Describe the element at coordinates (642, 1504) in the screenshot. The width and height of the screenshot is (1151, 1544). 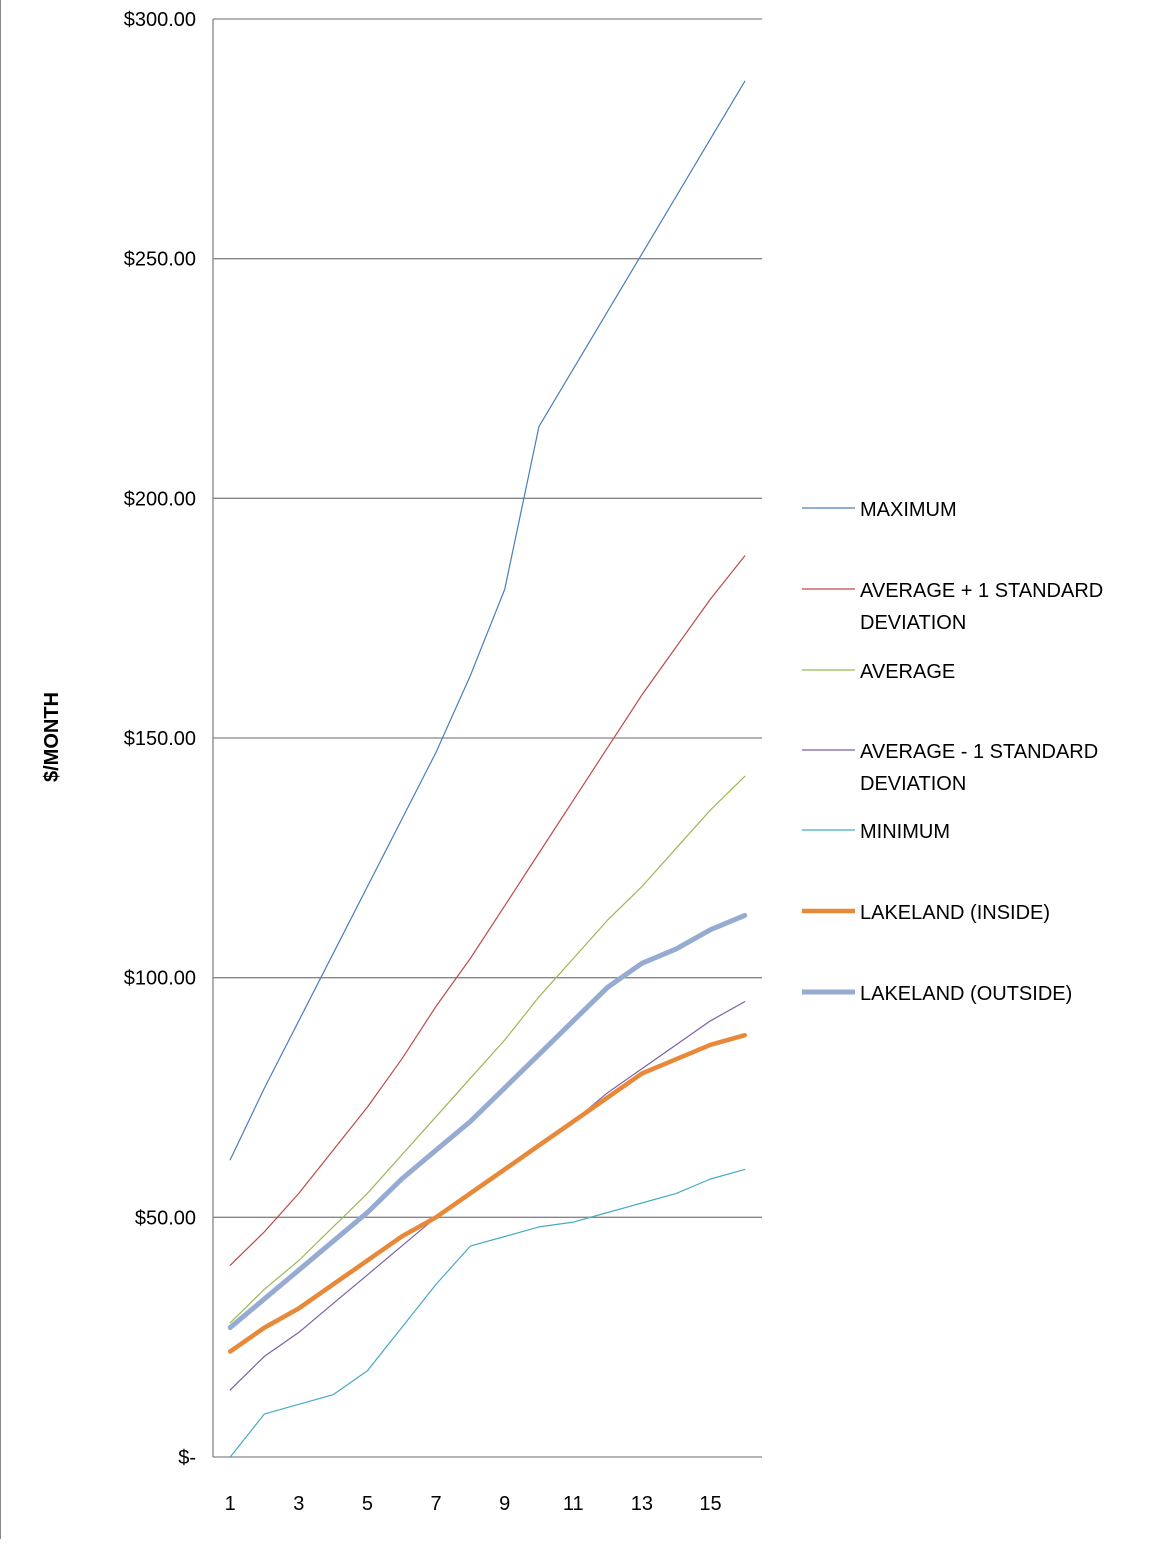
I see `x-tick-label: 13` at that location.